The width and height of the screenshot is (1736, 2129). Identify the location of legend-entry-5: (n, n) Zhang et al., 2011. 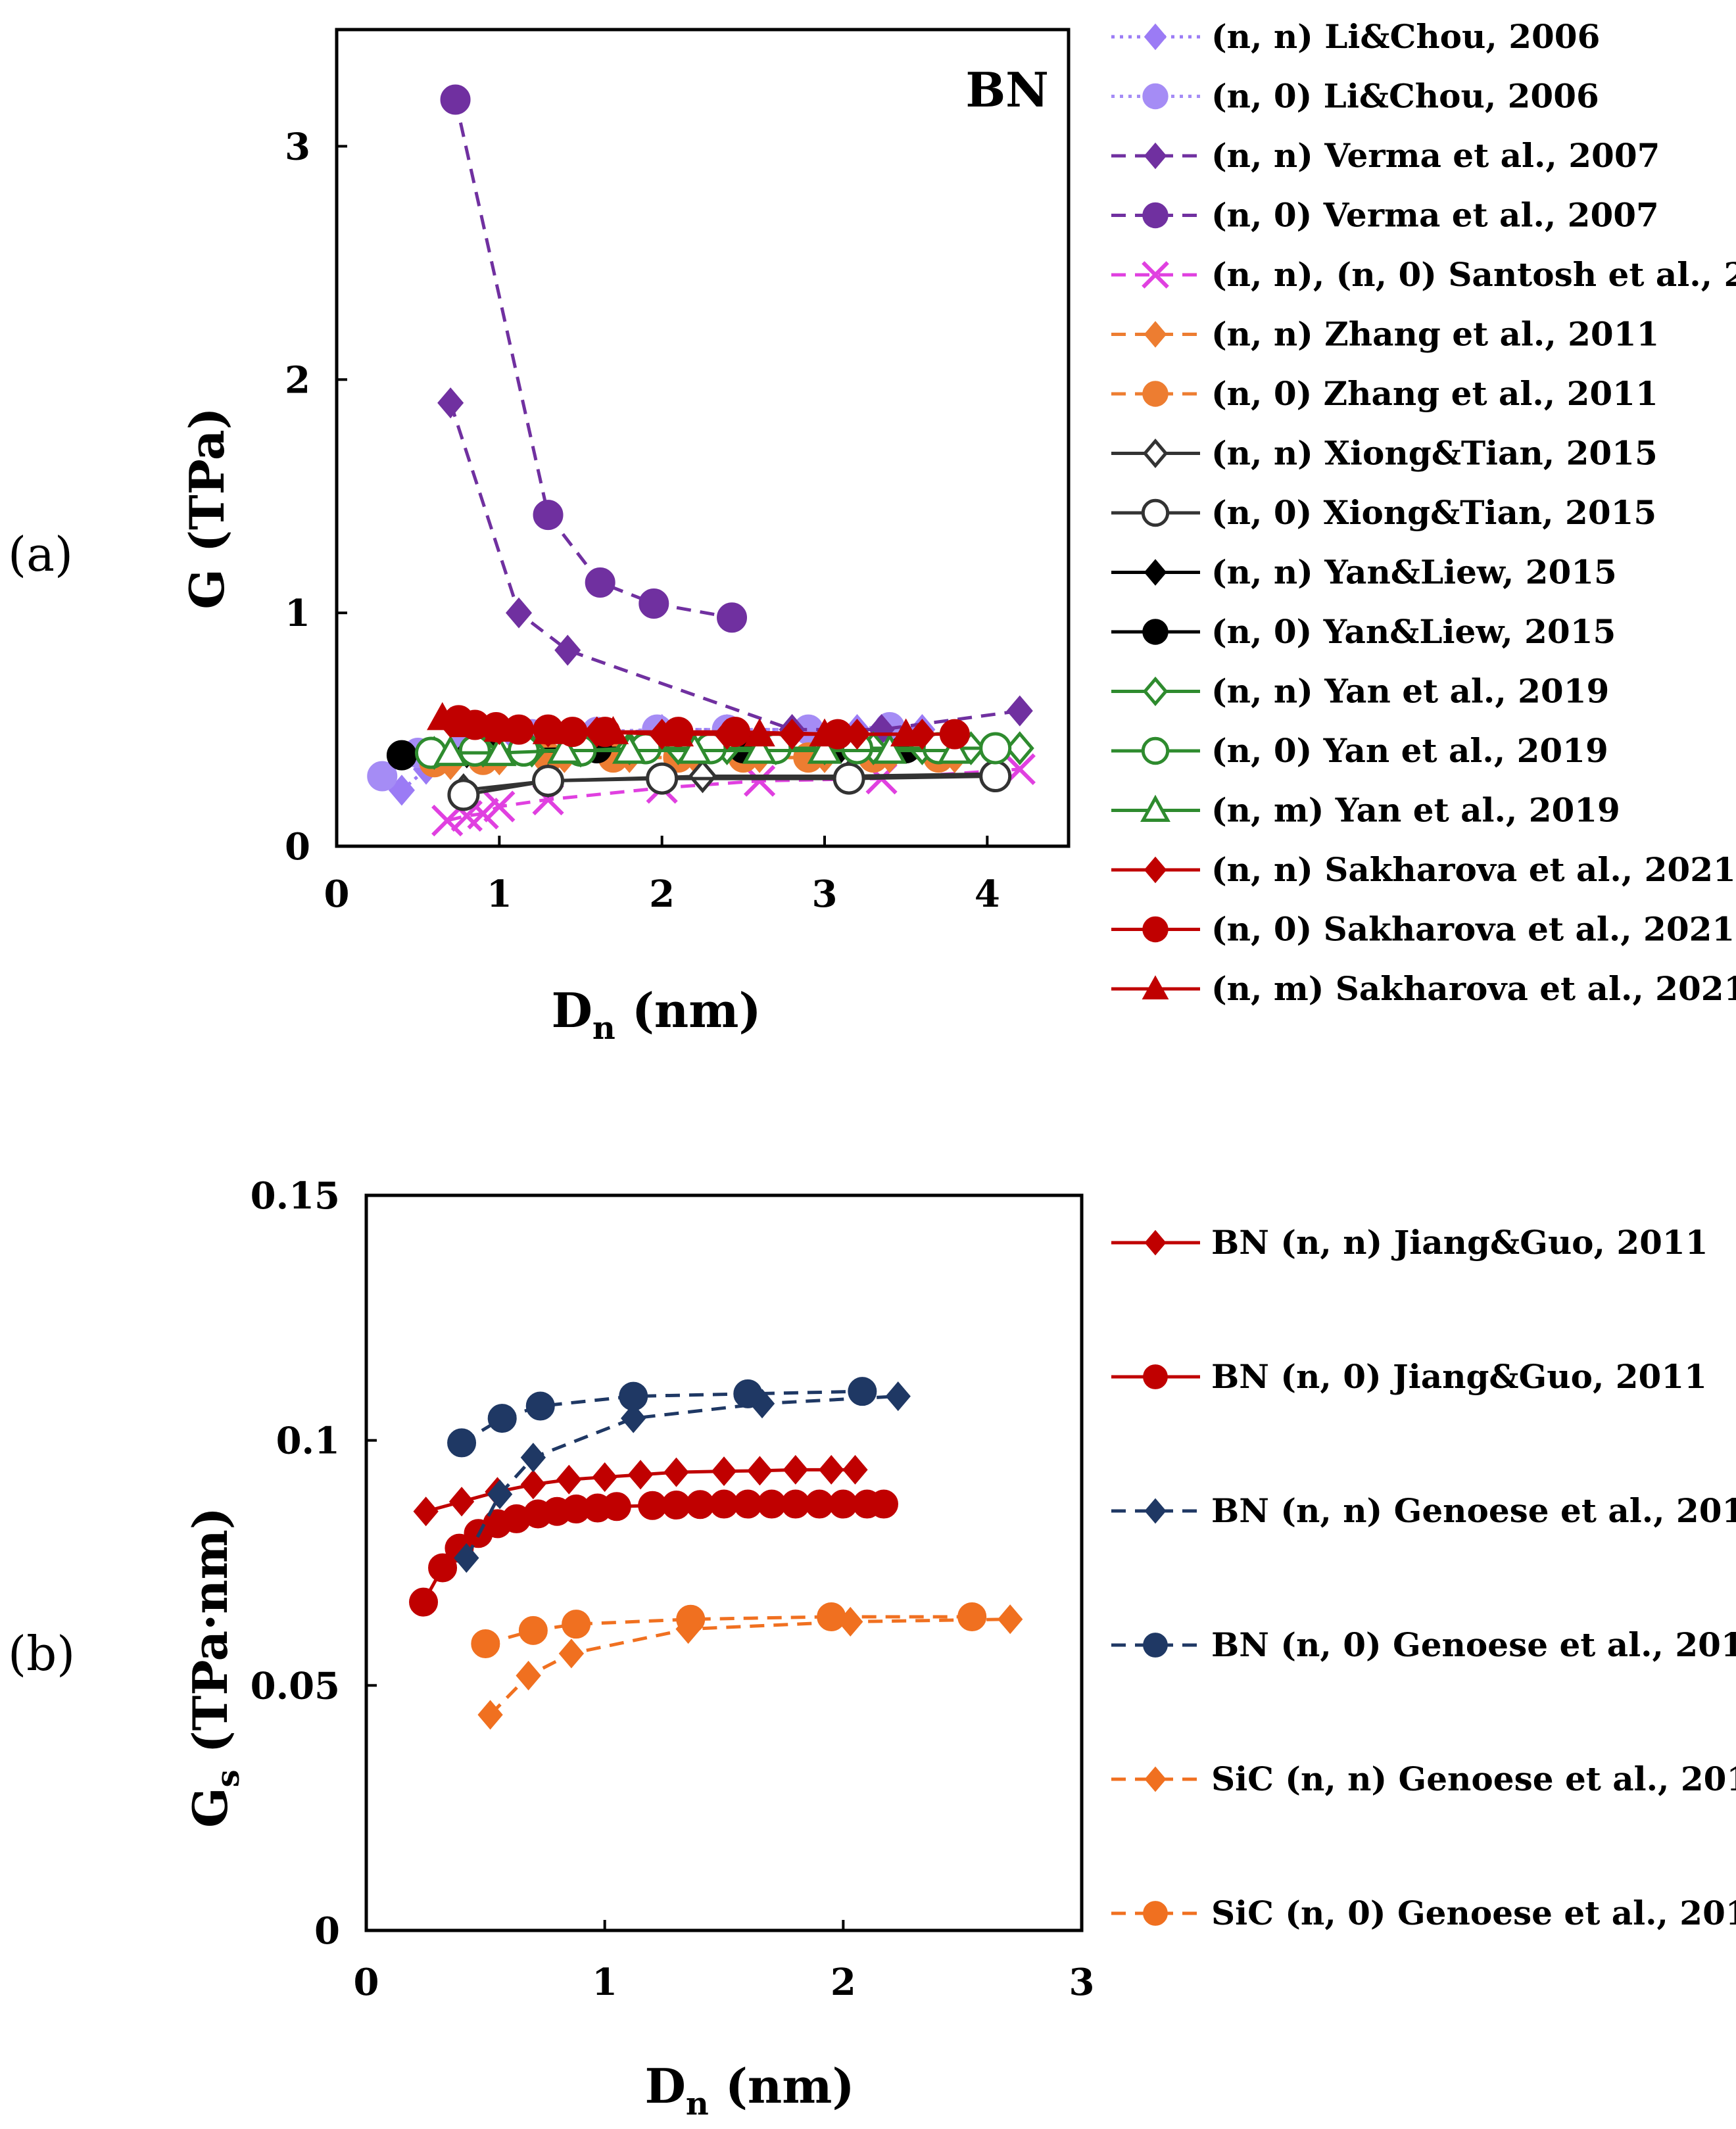
(1385, 335).